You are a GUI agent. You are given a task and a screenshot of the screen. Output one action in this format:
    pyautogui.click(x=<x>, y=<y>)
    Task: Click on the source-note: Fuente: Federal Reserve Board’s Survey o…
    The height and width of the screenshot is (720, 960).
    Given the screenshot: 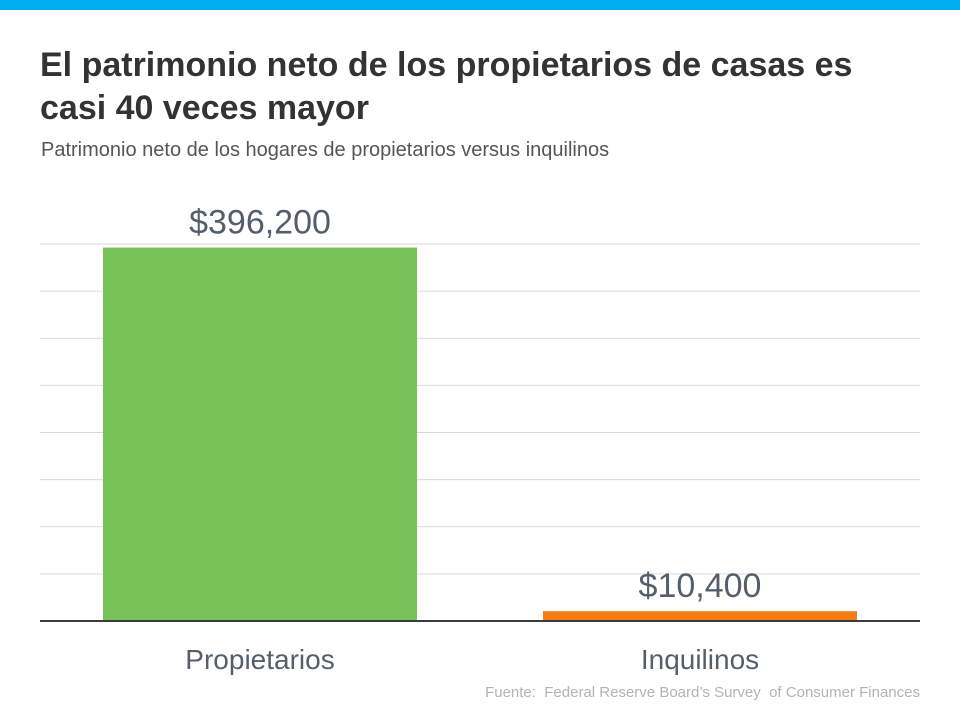 What is the action you would take?
    pyautogui.click(x=702, y=692)
    